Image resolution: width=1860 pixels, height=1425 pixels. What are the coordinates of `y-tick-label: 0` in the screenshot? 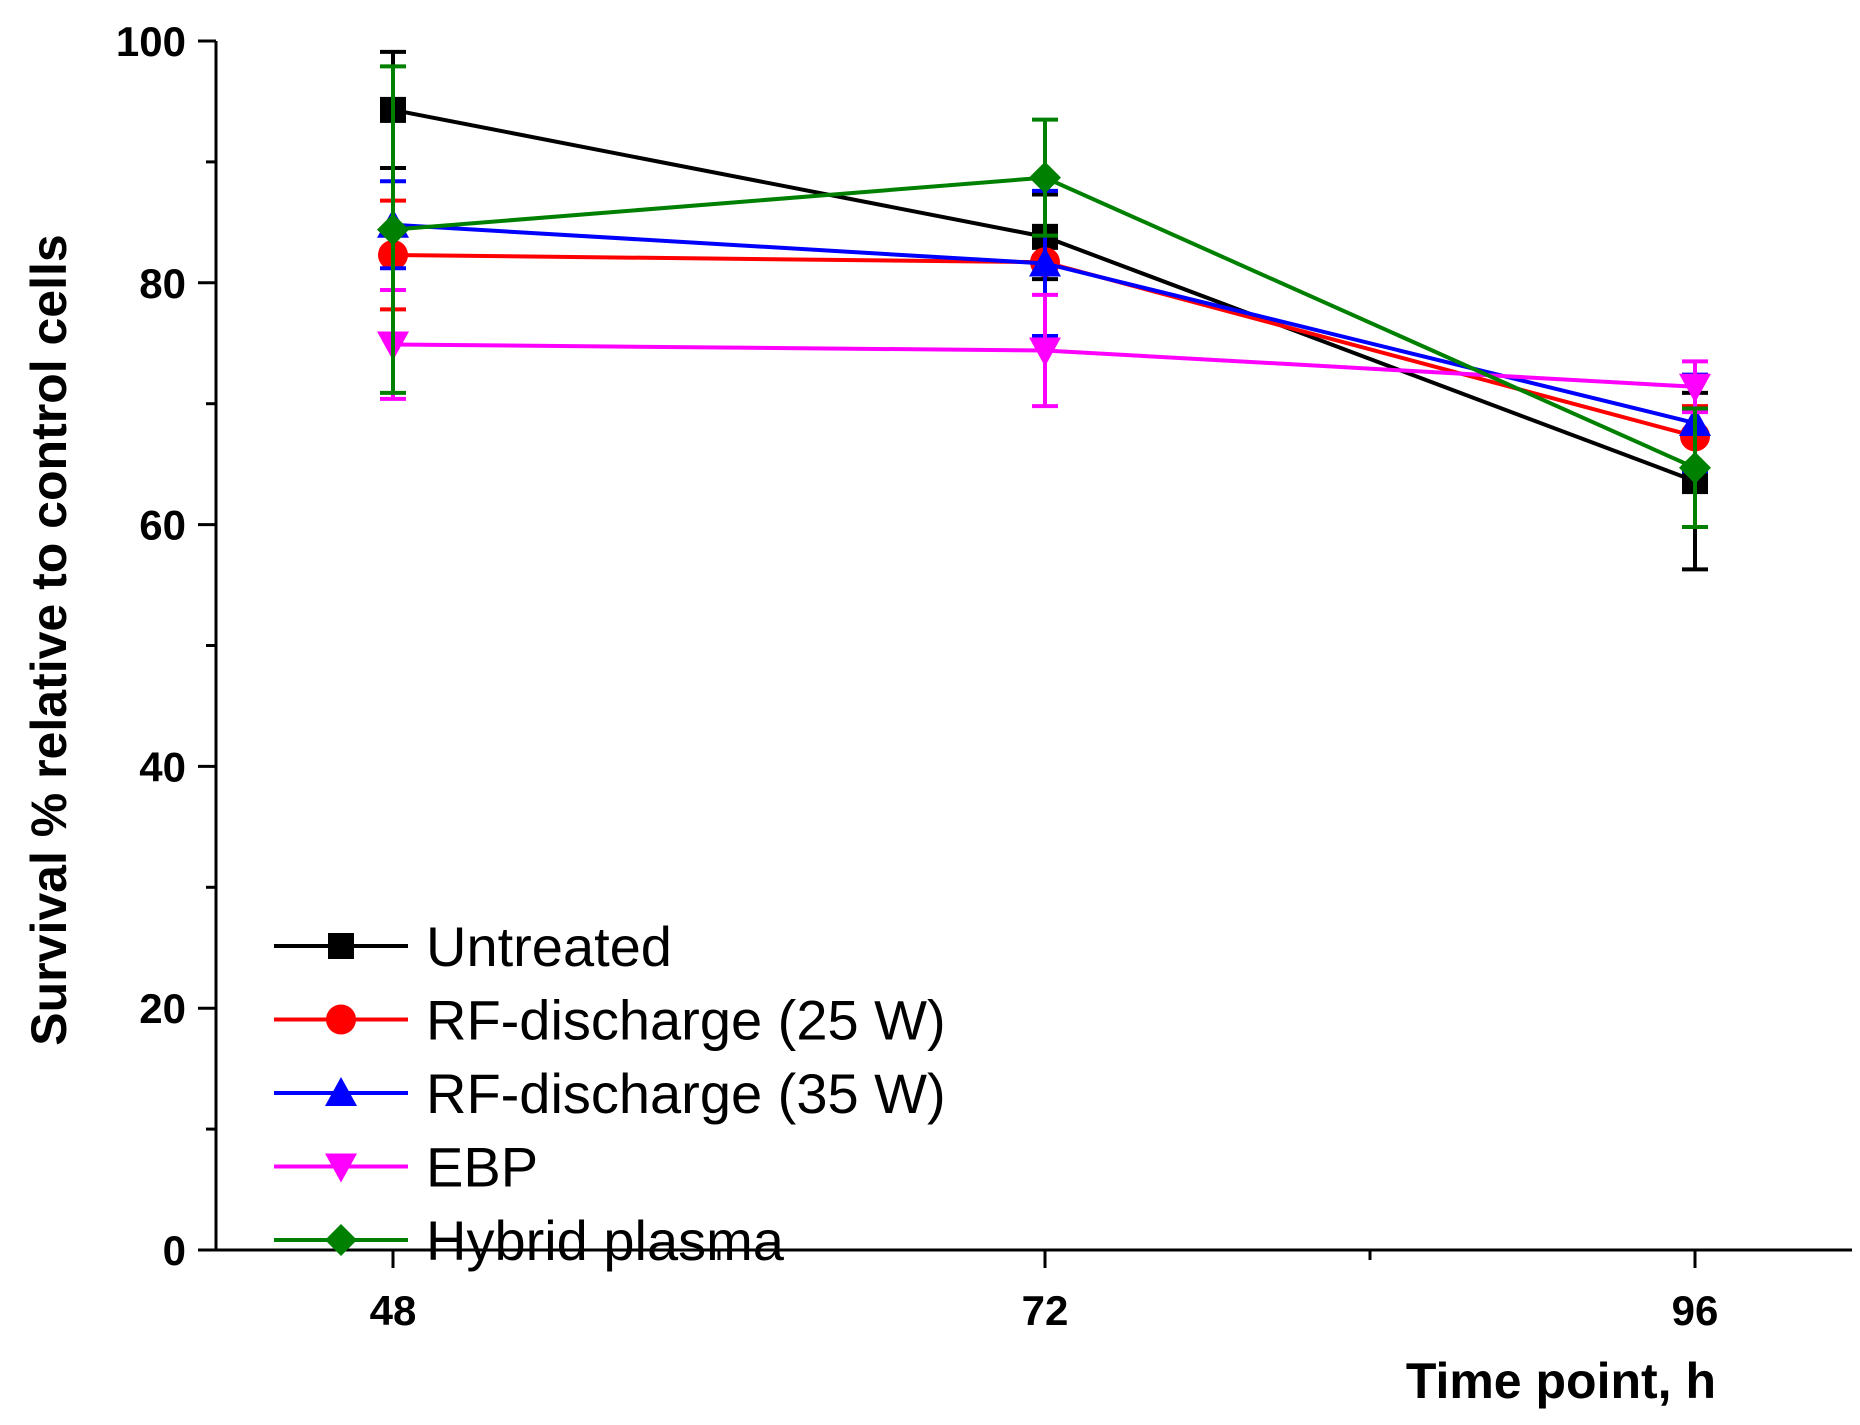 It's located at (174, 1250).